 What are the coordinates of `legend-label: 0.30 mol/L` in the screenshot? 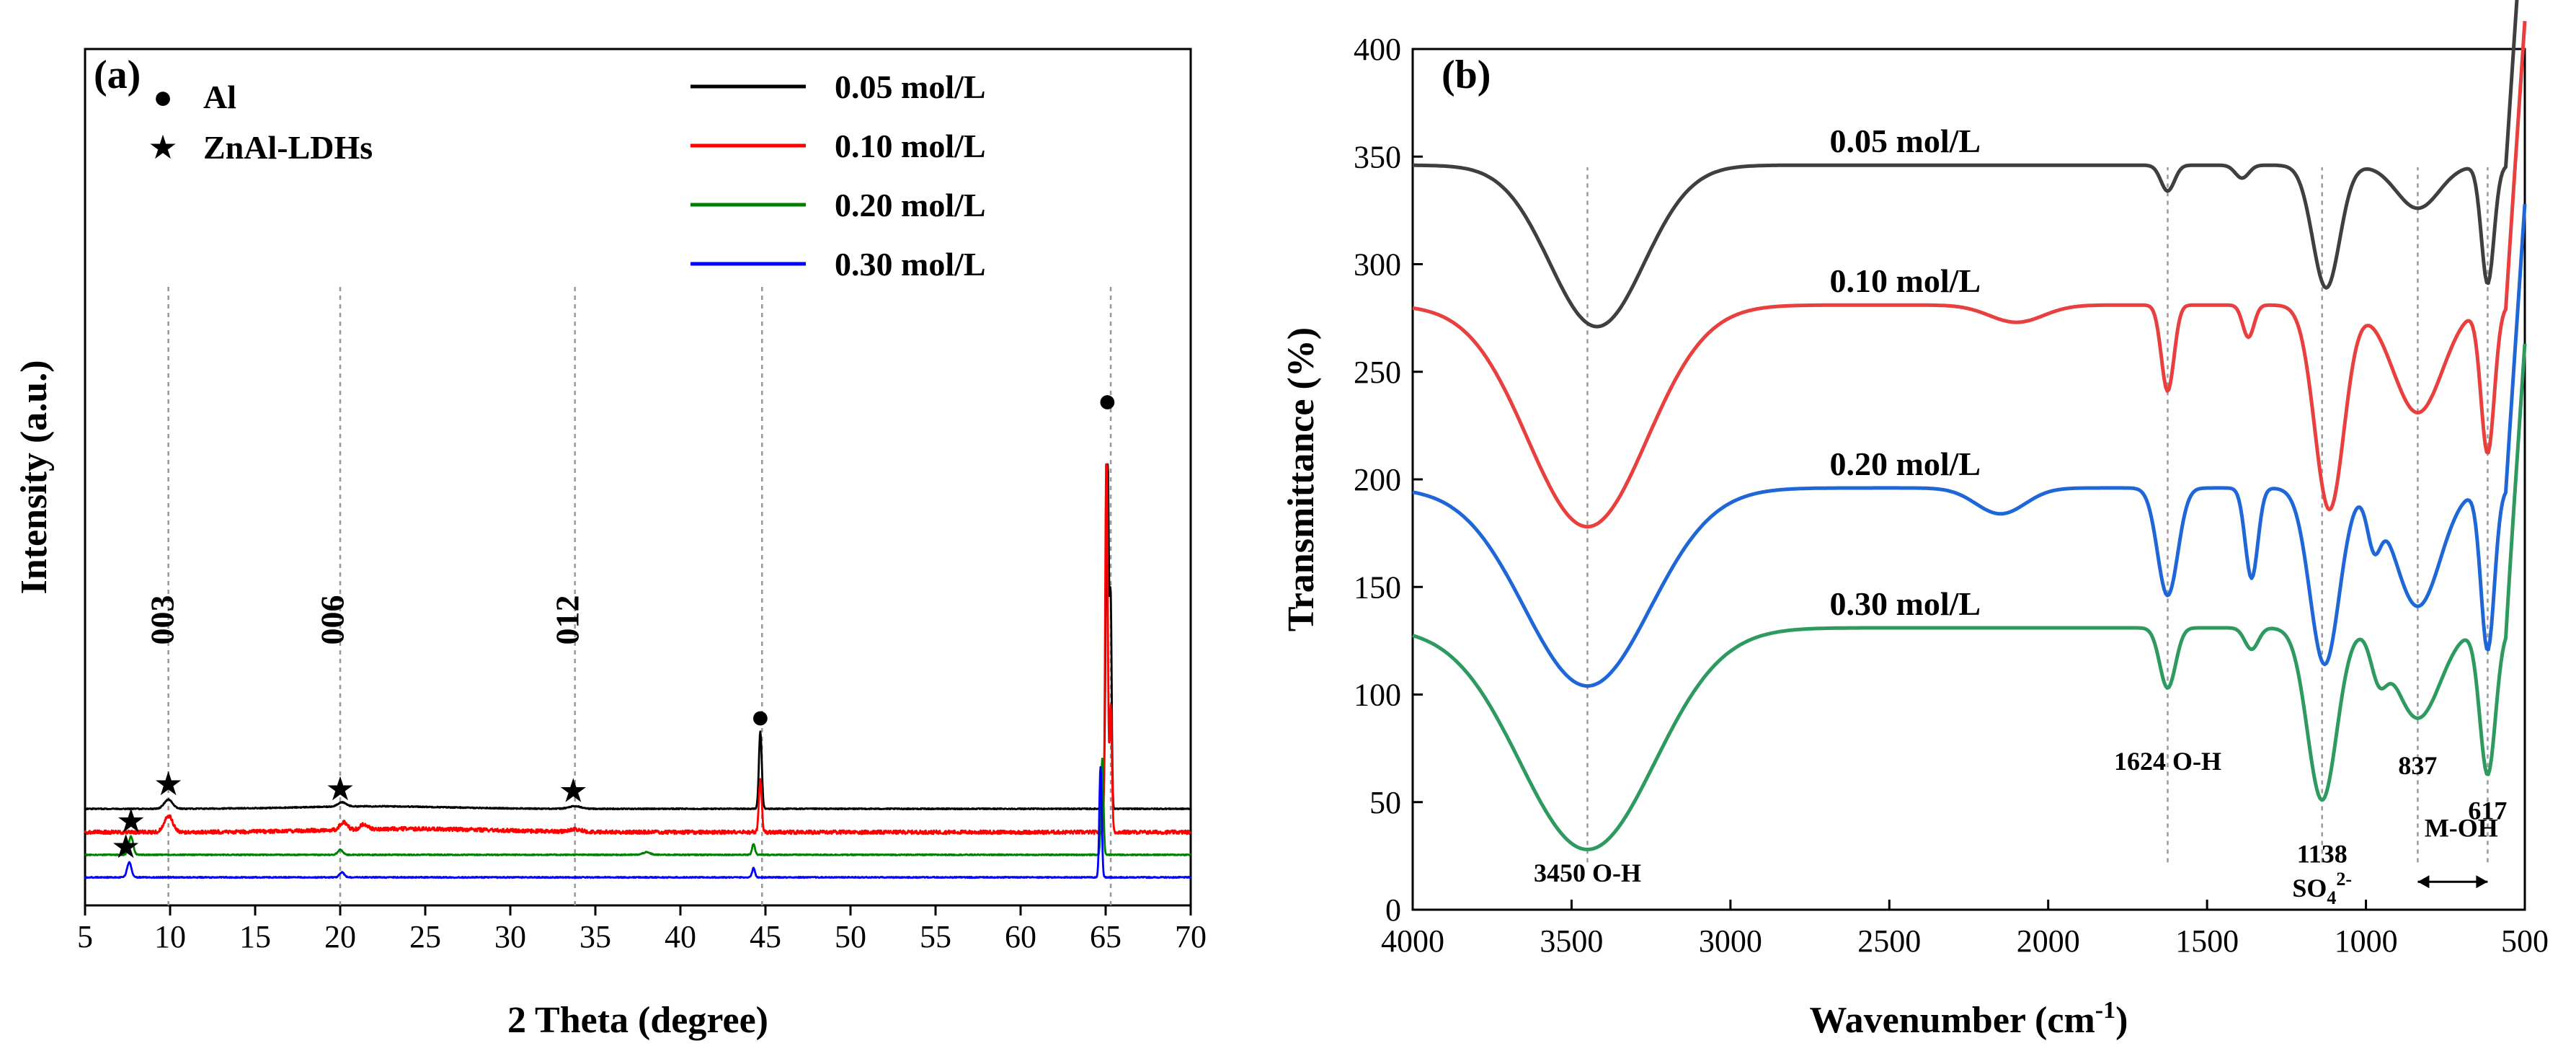 It's located at (910, 264).